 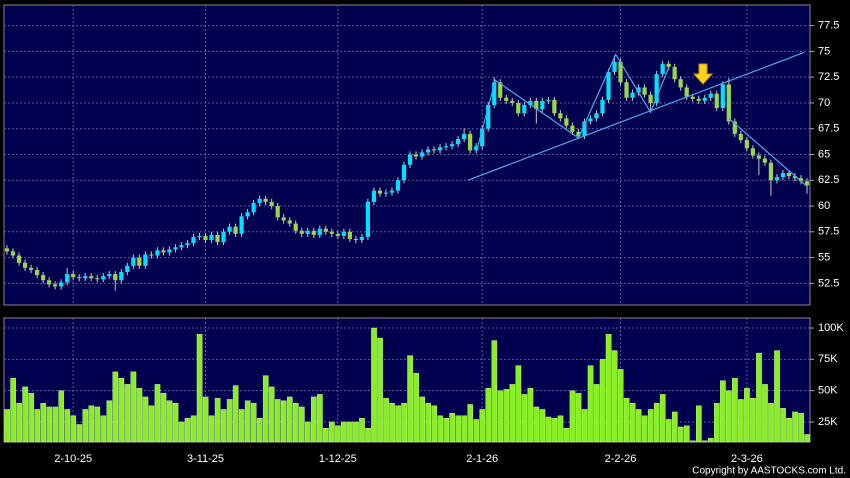 I want to click on x-tick-label: 1-12-25, so click(x=338, y=459).